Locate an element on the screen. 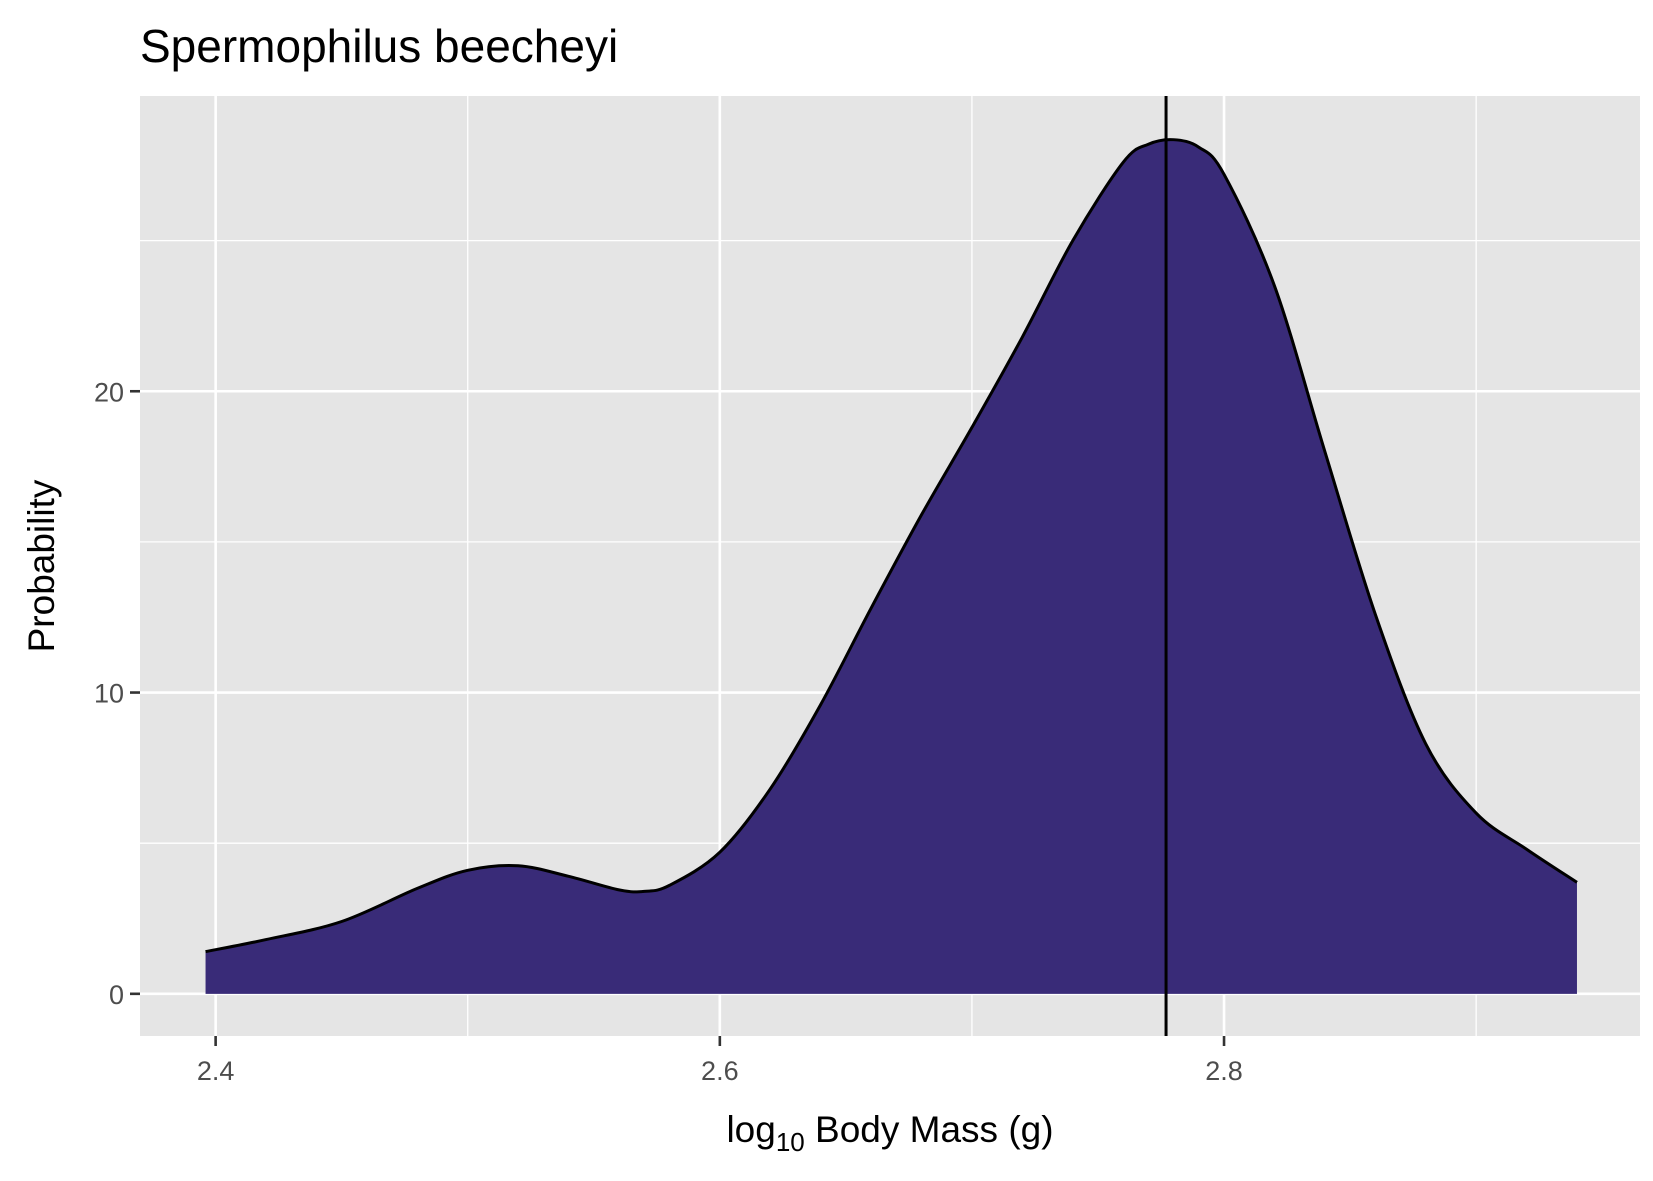 The height and width of the screenshot is (1181, 1653). x-axis-title-subscript: 10 is located at coordinates (790, 1142).